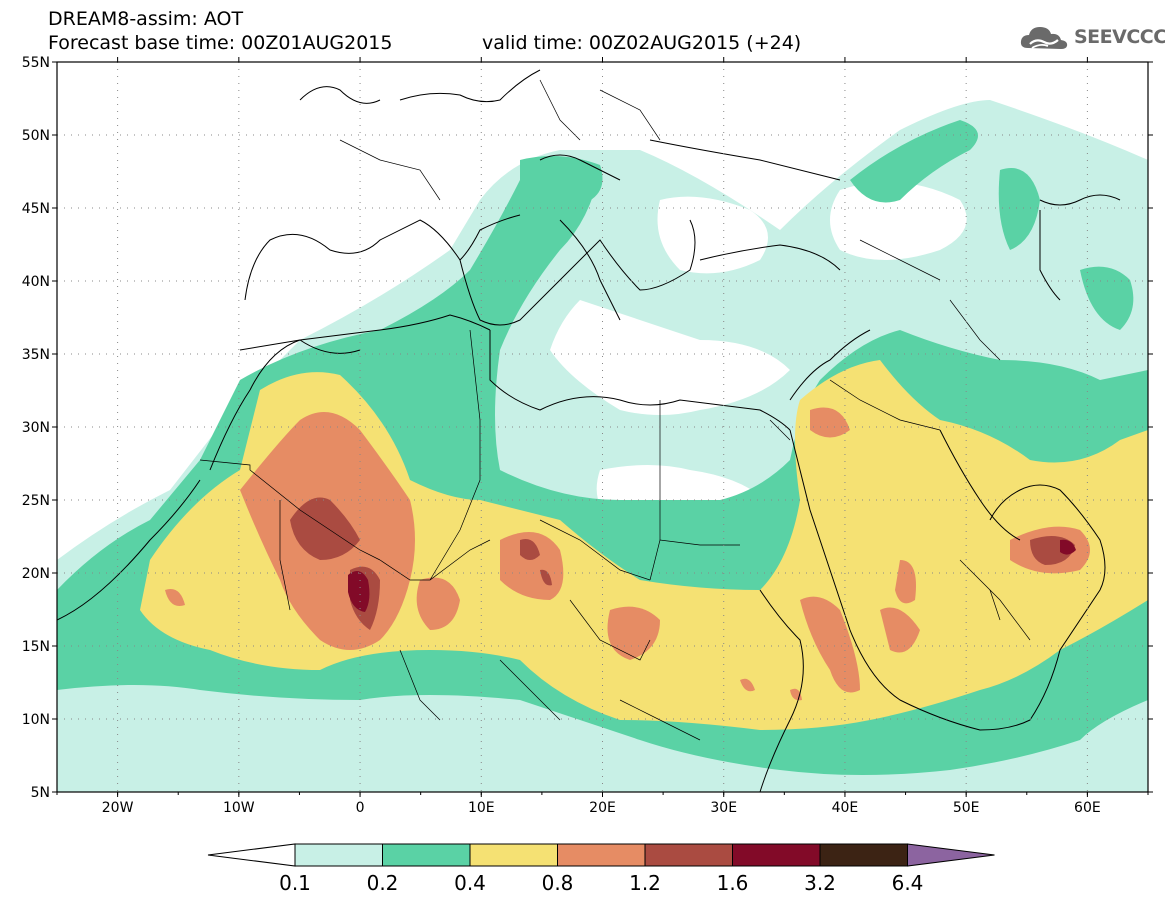  What do you see at coordinates (220, 43) in the screenshot?
I see `forecast-base-time: Forecast base time: 00Z01AUG2015` at bounding box center [220, 43].